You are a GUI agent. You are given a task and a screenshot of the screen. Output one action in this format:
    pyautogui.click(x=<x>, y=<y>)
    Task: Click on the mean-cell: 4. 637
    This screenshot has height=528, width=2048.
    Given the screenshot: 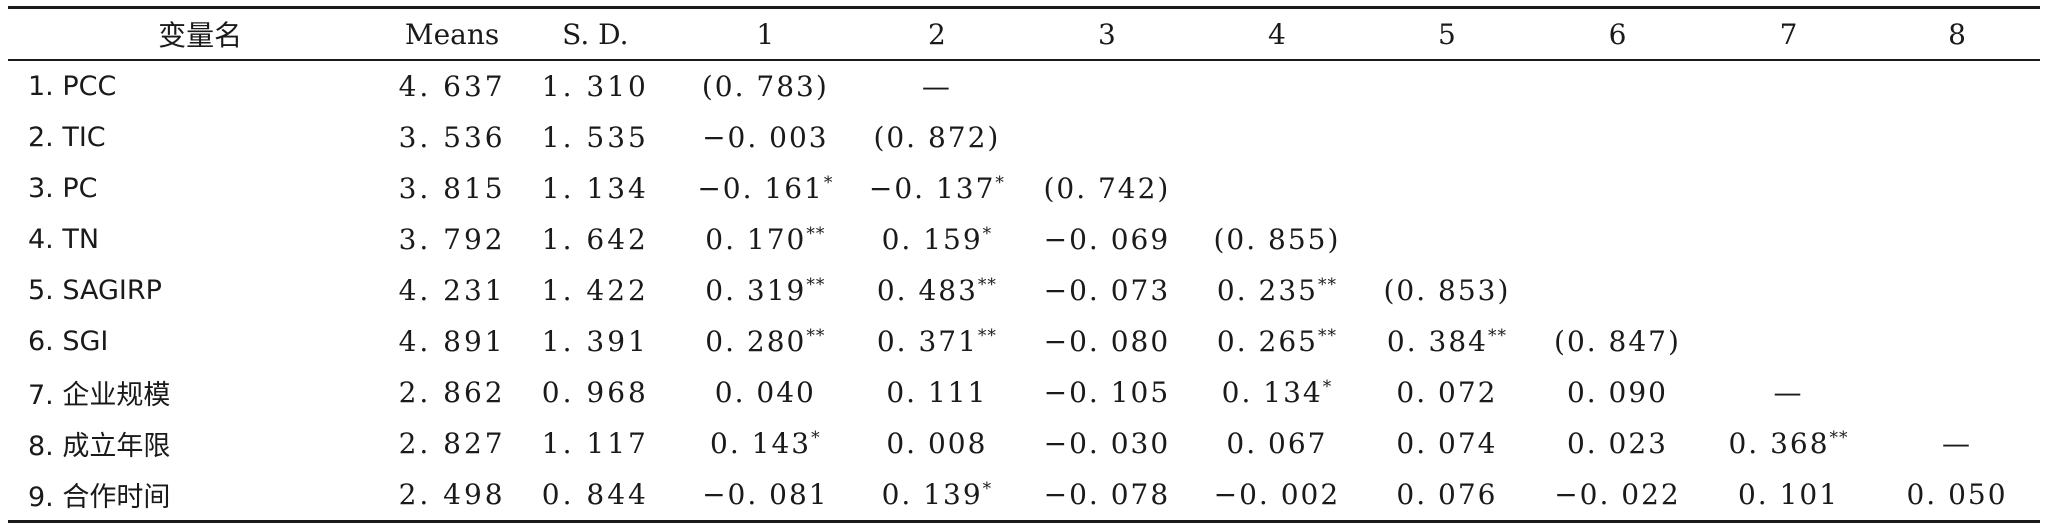 What is the action you would take?
    pyautogui.click(x=452, y=86)
    